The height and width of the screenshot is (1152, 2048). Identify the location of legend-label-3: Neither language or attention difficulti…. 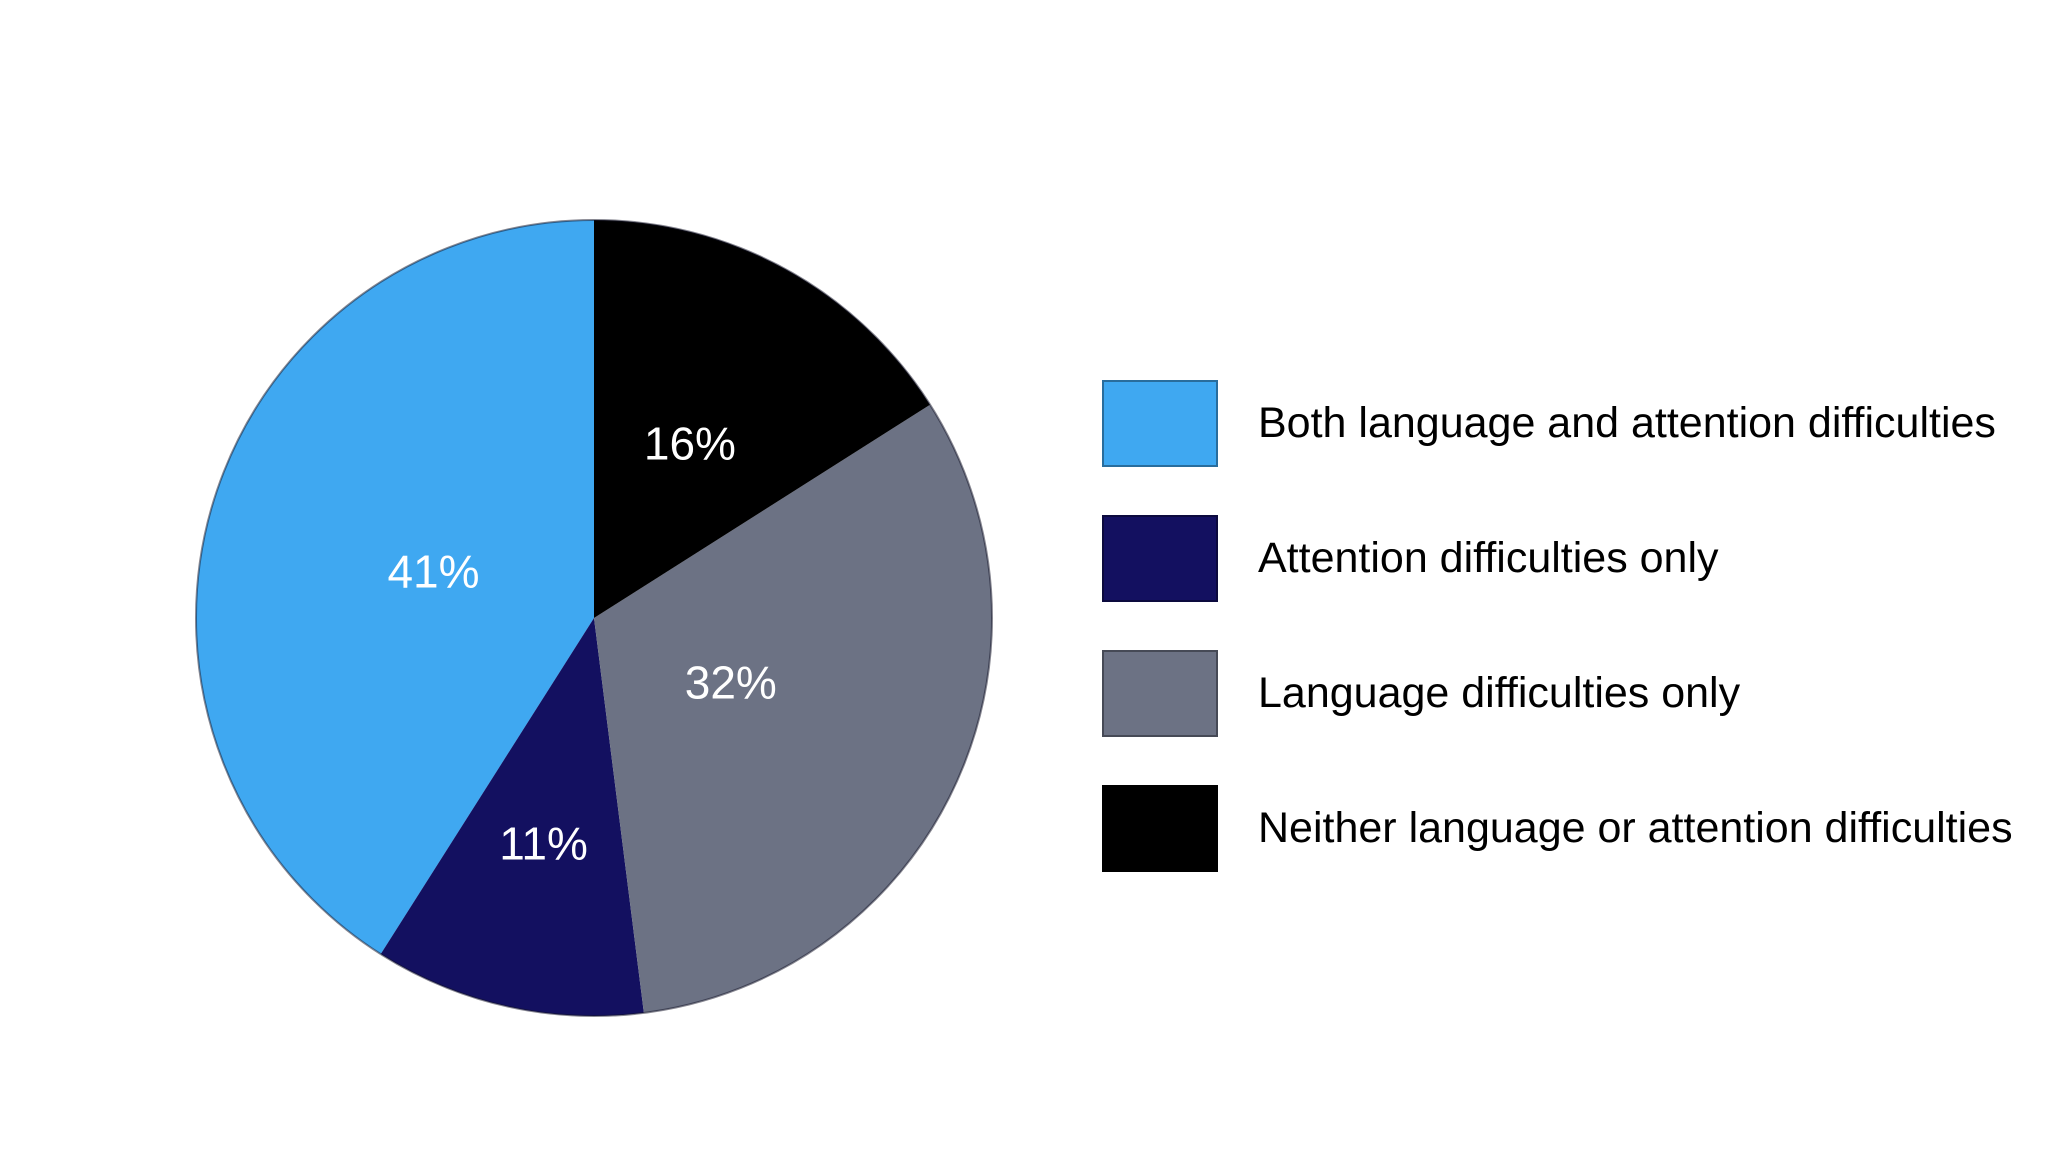
(1635, 828).